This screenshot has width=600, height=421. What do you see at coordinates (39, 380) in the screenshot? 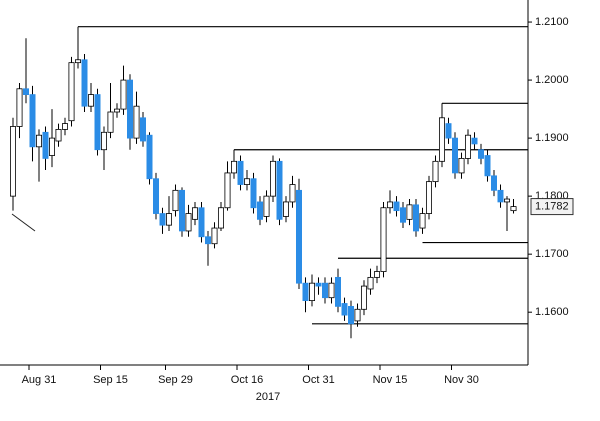
I see `x-tick-label: Aug 31` at bounding box center [39, 380].